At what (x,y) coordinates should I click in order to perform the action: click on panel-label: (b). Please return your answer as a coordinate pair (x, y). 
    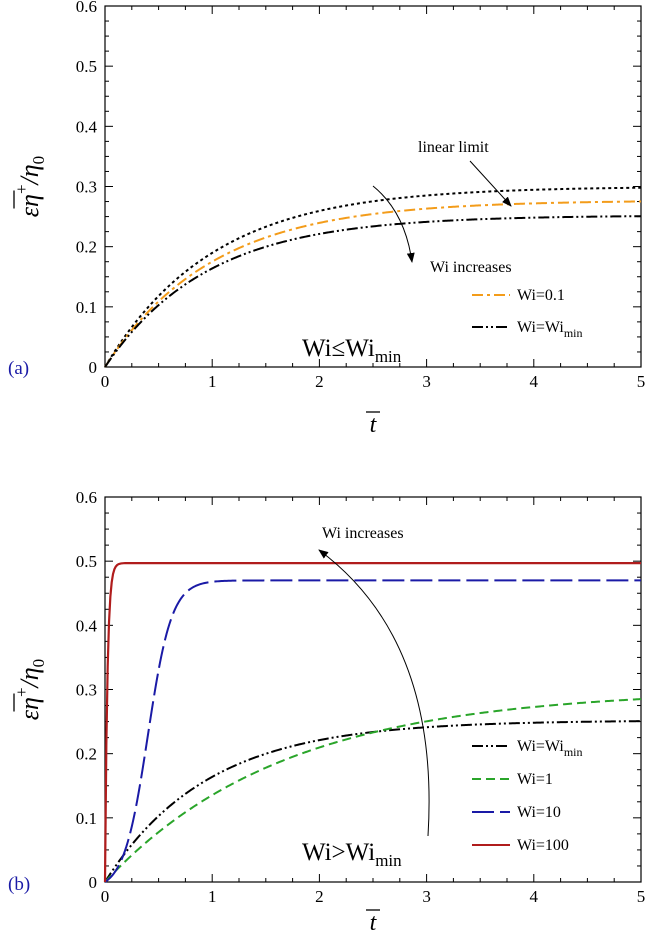
    Looking at the image, I should click on (19, 884).